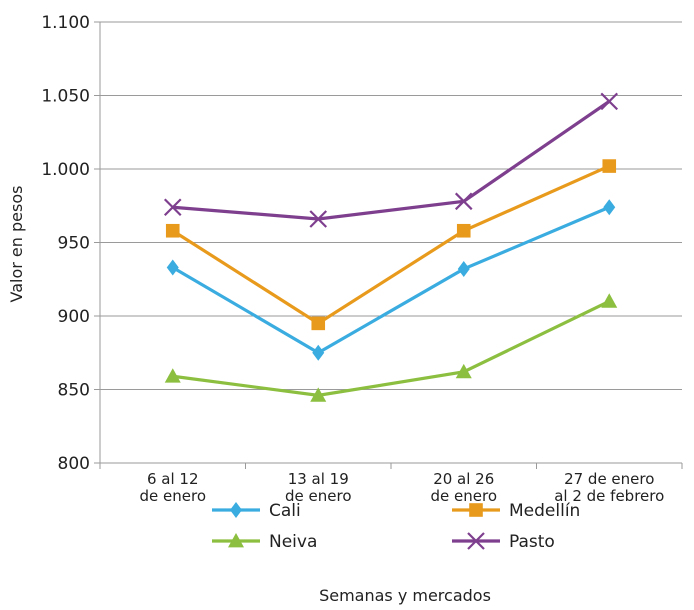 The height and width of the screenshot is (610, 694). I want to click on y-tick-label: 1.050, so click(65, 97).